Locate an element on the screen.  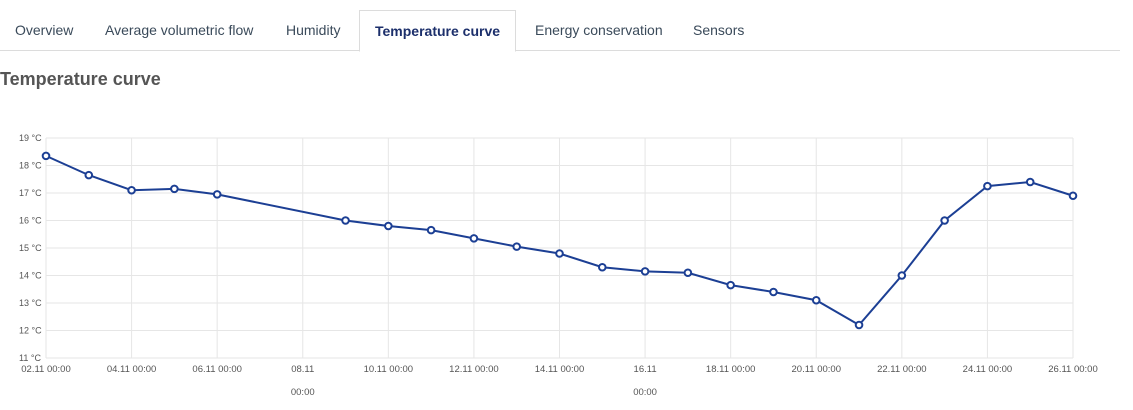
x-tick-label: 12.11 00:00 is located at coordinates (473, 369).